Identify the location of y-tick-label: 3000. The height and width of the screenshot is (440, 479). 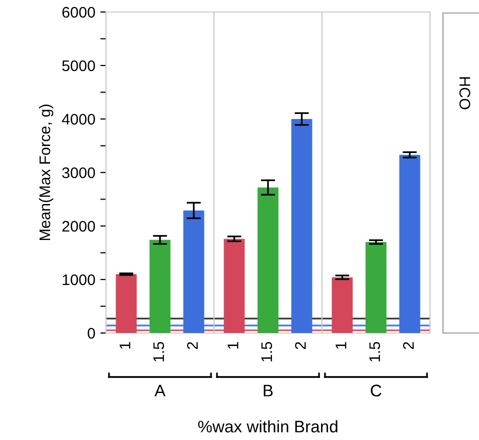
(78, 172).